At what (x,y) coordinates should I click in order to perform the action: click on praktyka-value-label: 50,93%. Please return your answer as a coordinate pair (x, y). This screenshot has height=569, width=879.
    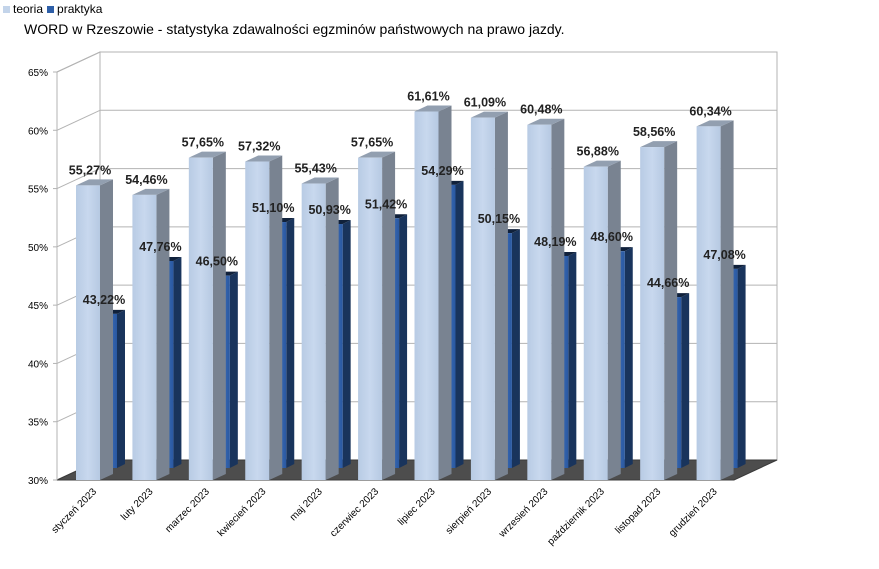
    Looking at the image, I should click on (329, 210).